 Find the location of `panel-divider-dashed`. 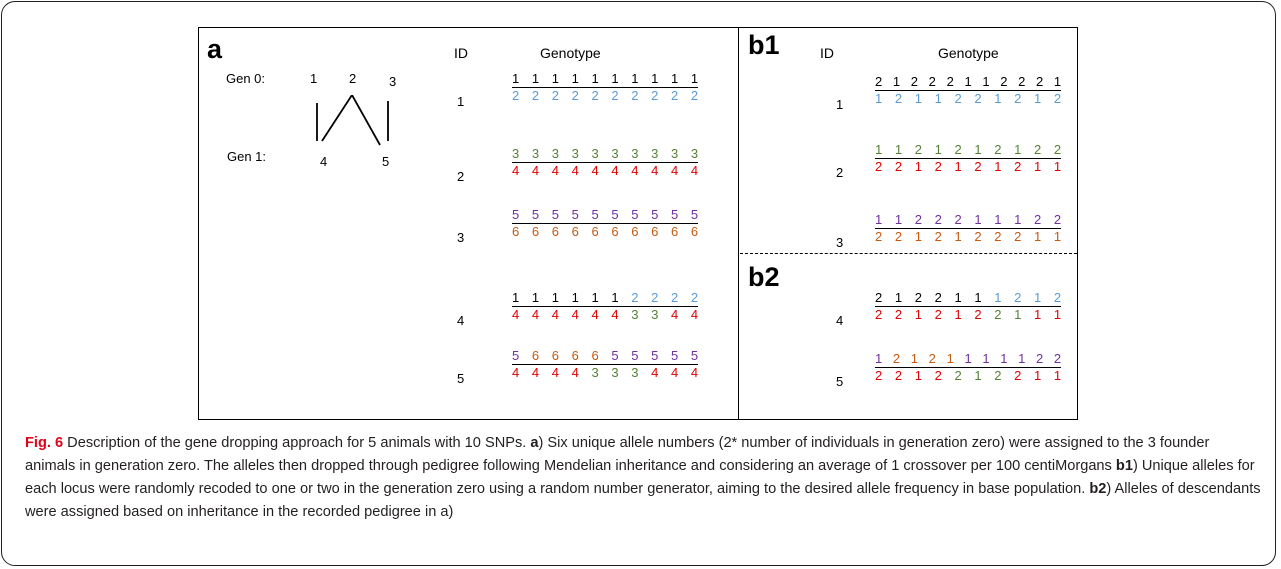

panel-divider-dashed is located at coordinates (908, 253).